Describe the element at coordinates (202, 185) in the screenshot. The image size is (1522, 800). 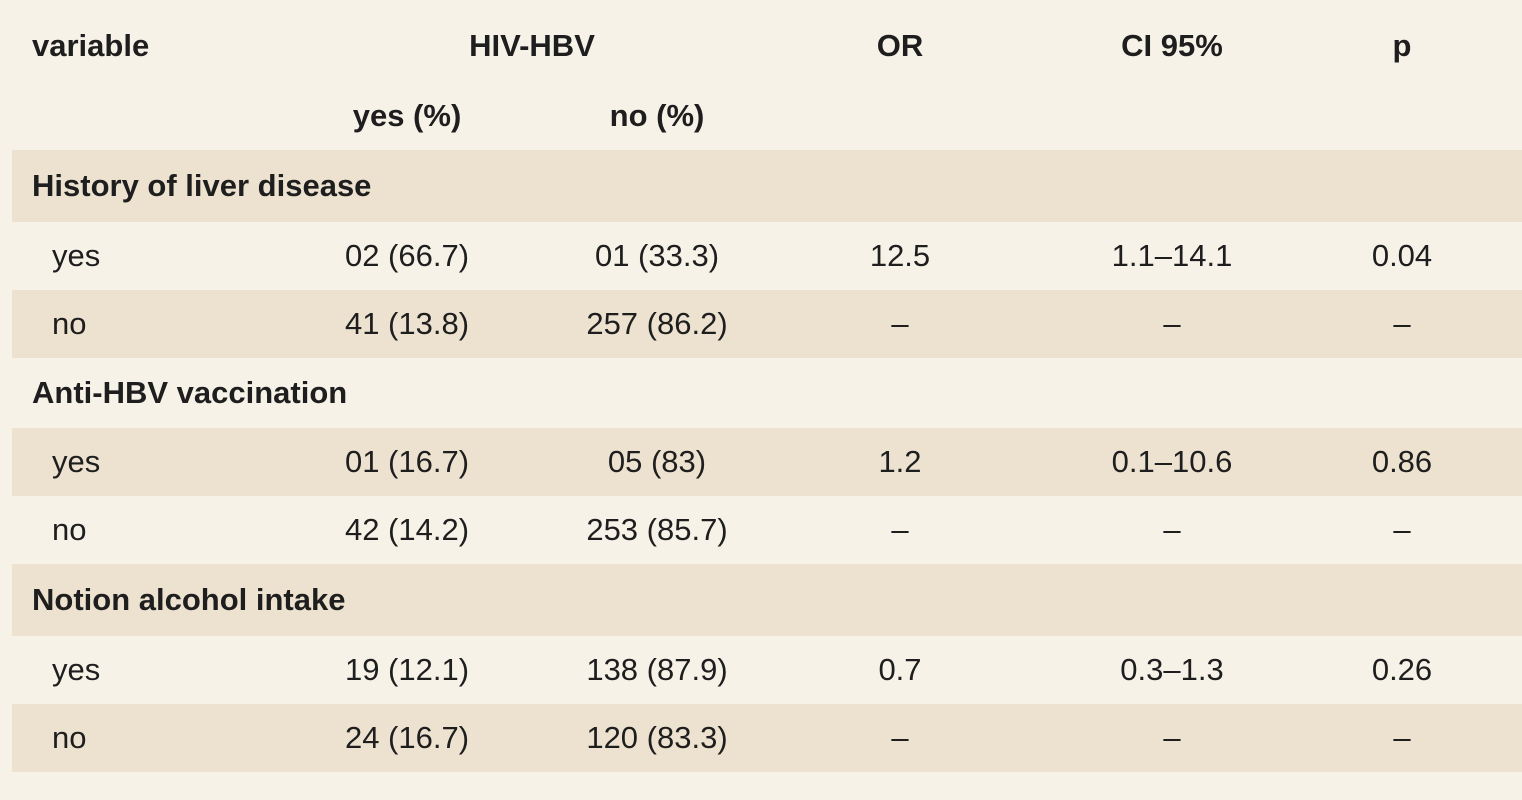
I see `section-title: History of liver disease` at that location.